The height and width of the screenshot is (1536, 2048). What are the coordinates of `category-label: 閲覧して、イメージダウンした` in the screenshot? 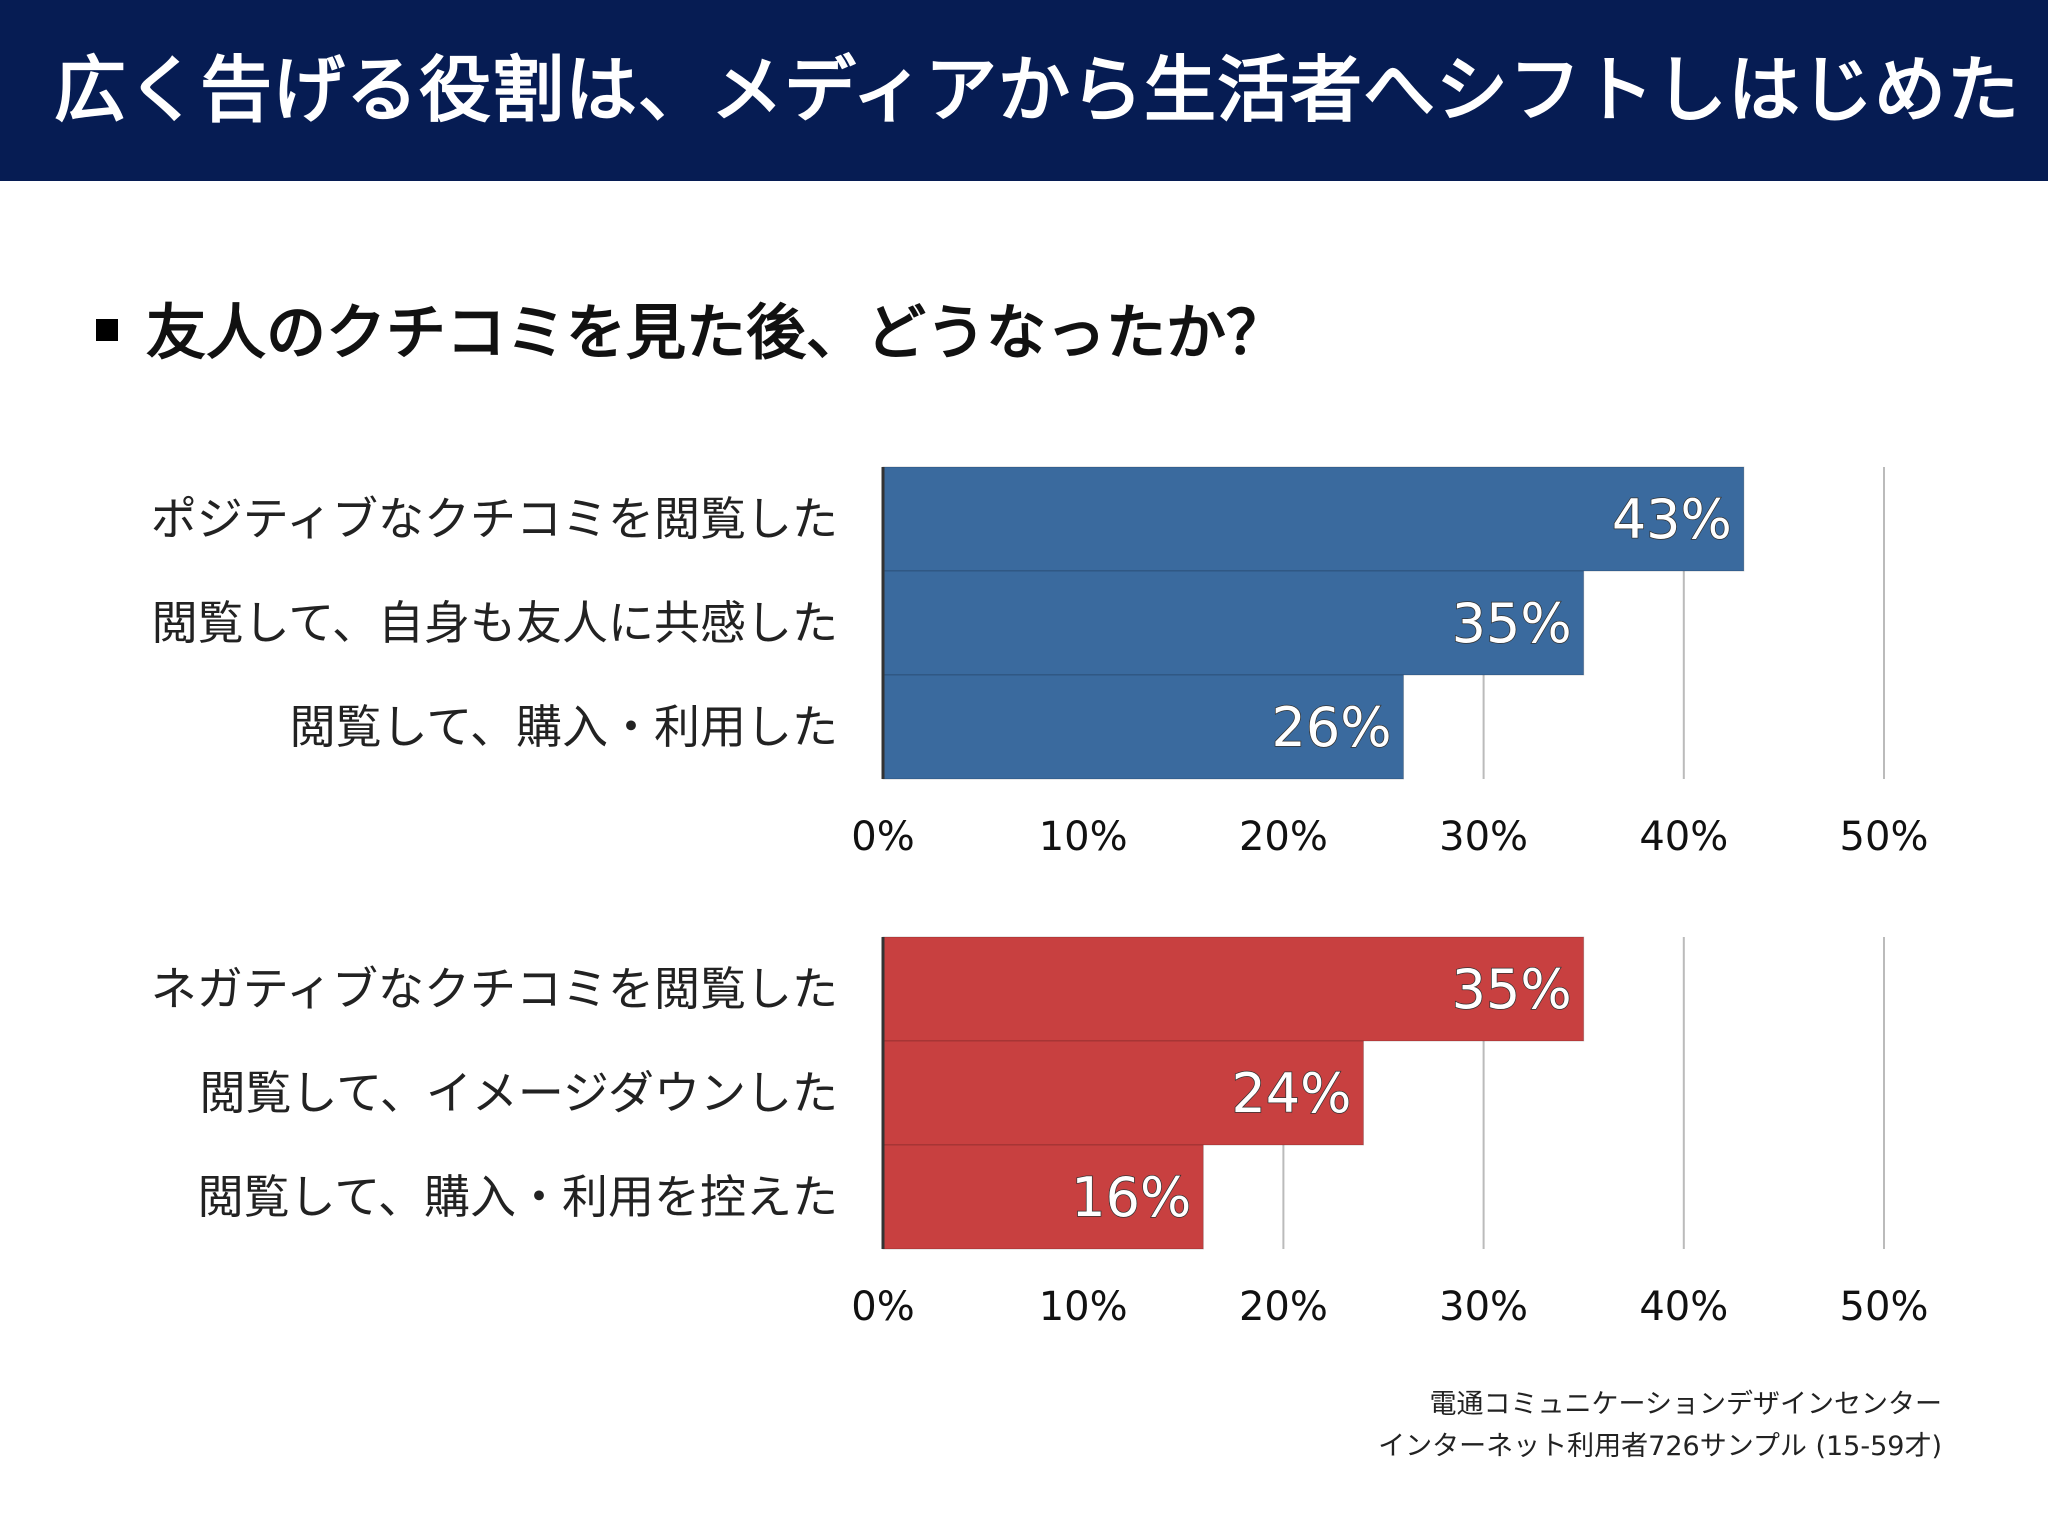 It's located at (519, 1093).